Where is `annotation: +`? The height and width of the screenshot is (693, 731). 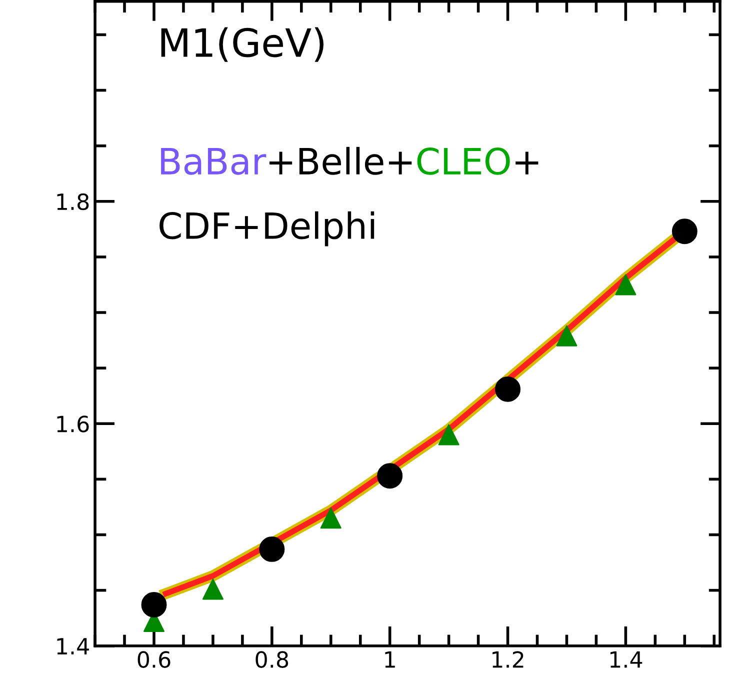
annotation: + is located at coordinates (527, 163).